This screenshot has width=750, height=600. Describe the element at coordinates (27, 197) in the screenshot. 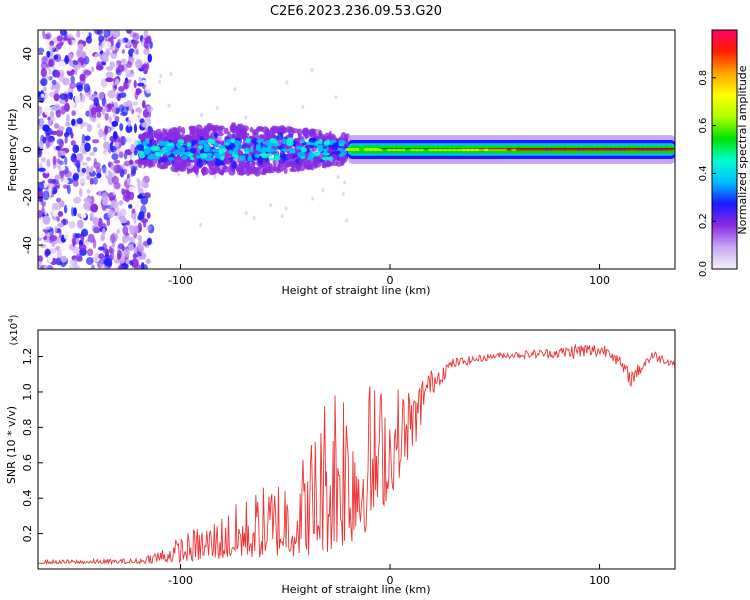

I see `spectrogram-y-tick-label: -20` at that location.